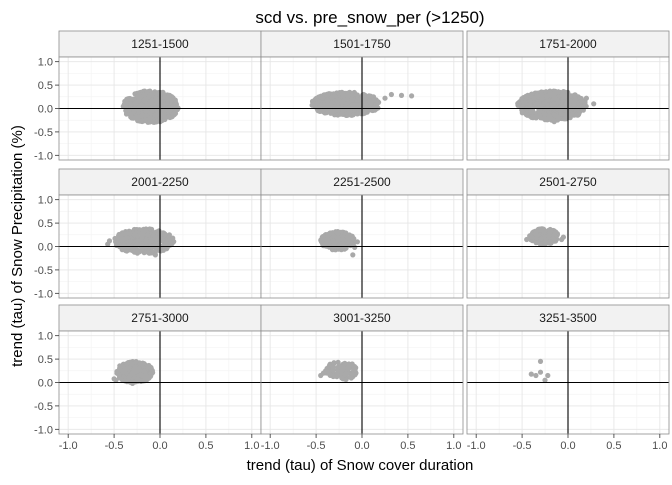  I want to click on facet-panel: 1251-1500 1.0 0.5 0.0 -0.5 -1.0, so click(148, 96).